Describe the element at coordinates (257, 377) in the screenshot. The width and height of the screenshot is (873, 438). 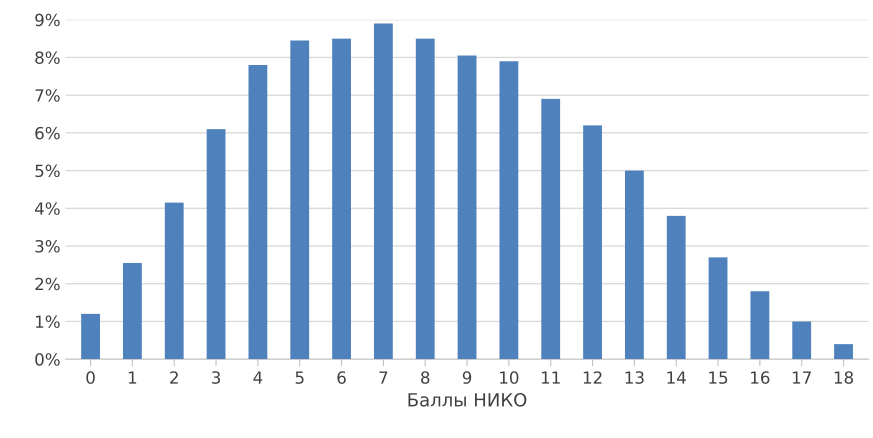
I see `x-tick-label: 4` at that location.